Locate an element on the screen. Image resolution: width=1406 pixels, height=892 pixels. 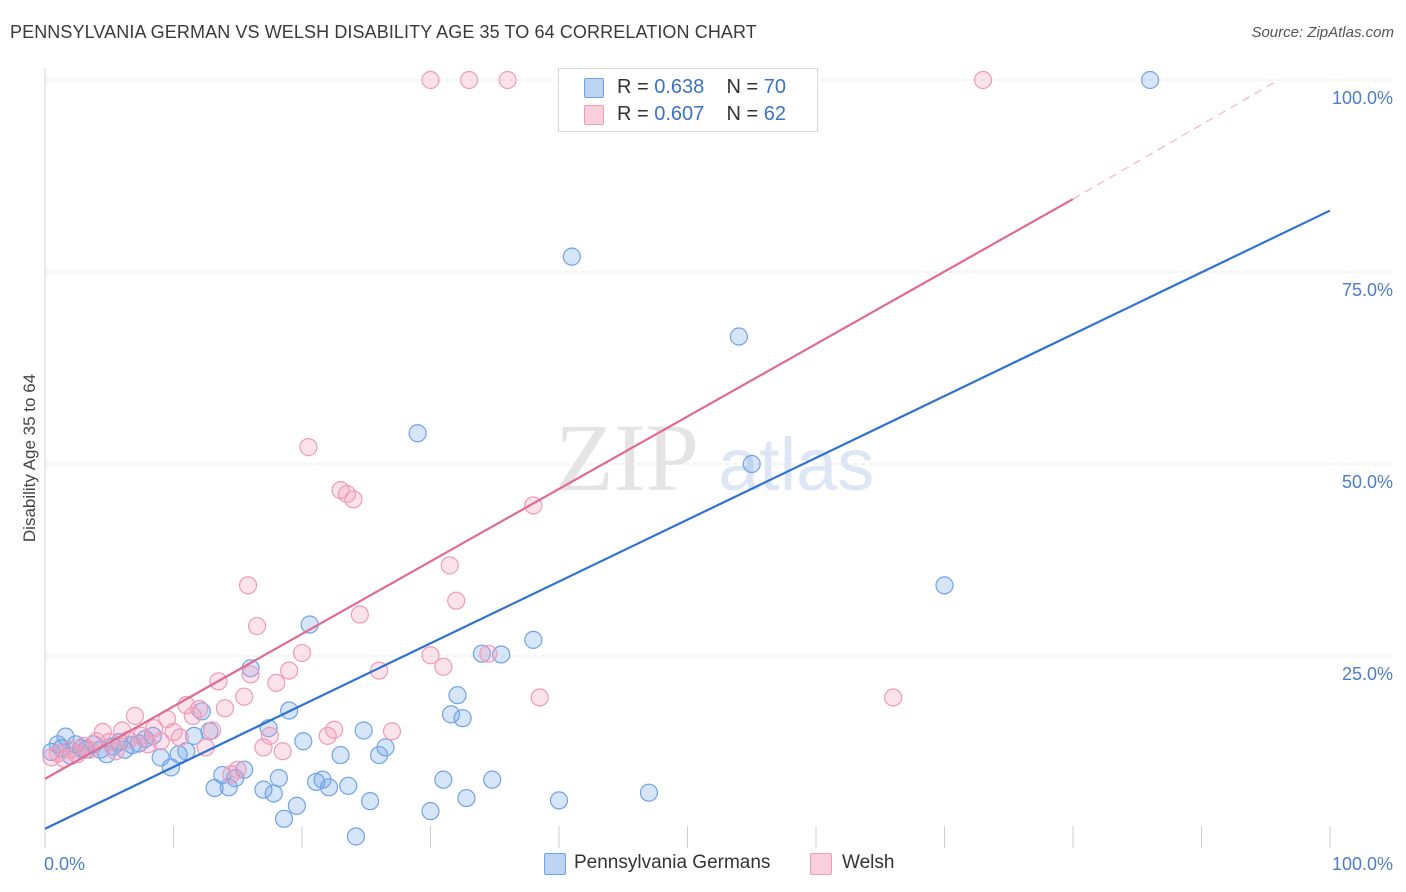
legend-r-value: 0.607 is located at coordinates (679, 114).